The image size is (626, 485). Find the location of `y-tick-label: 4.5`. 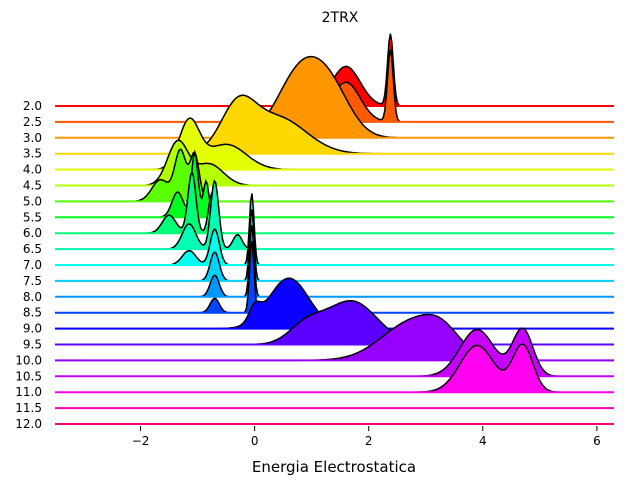

y-tick-label: 4.5 is located at coordinates (32, 186).